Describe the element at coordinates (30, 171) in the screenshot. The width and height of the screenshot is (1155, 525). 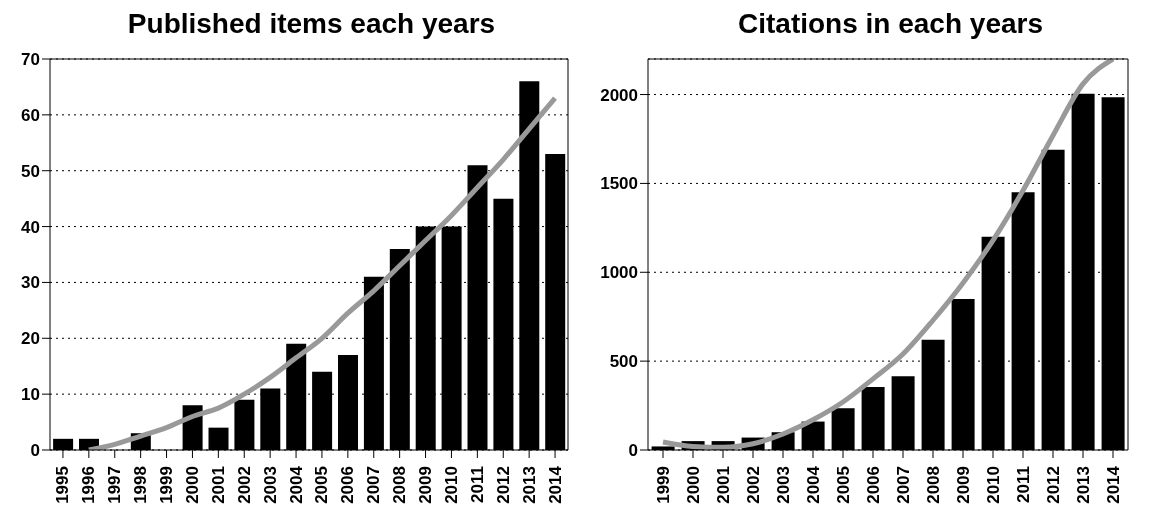
I see `y-tick-label: 50` at that location.